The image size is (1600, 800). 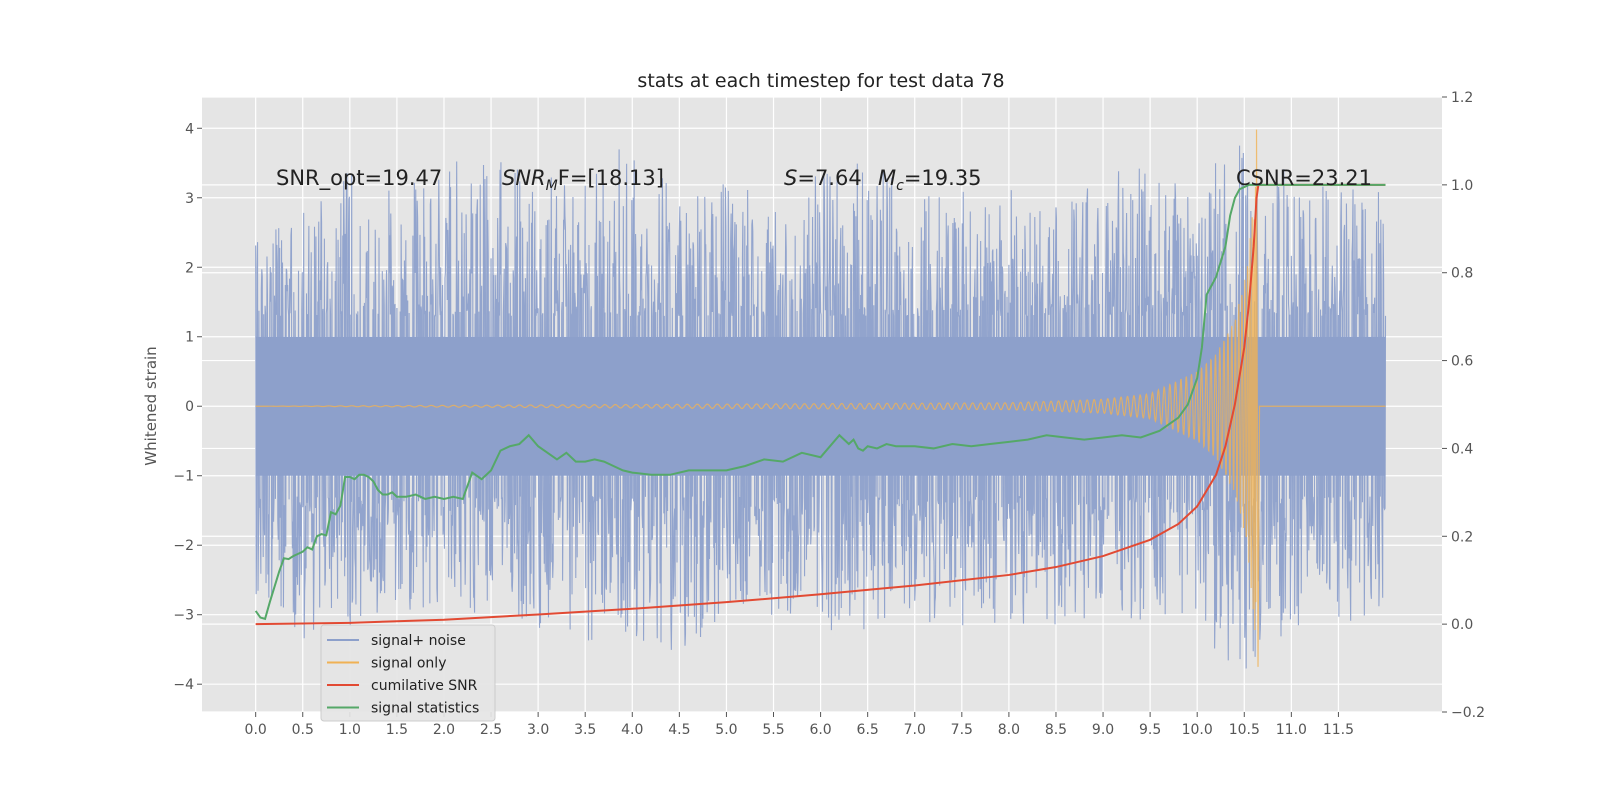 What do you see at coordinates (1462, 625) in the screenshot?
I see `y-right-tick-label-1: 0.0` at bounding box center [1462, 625].